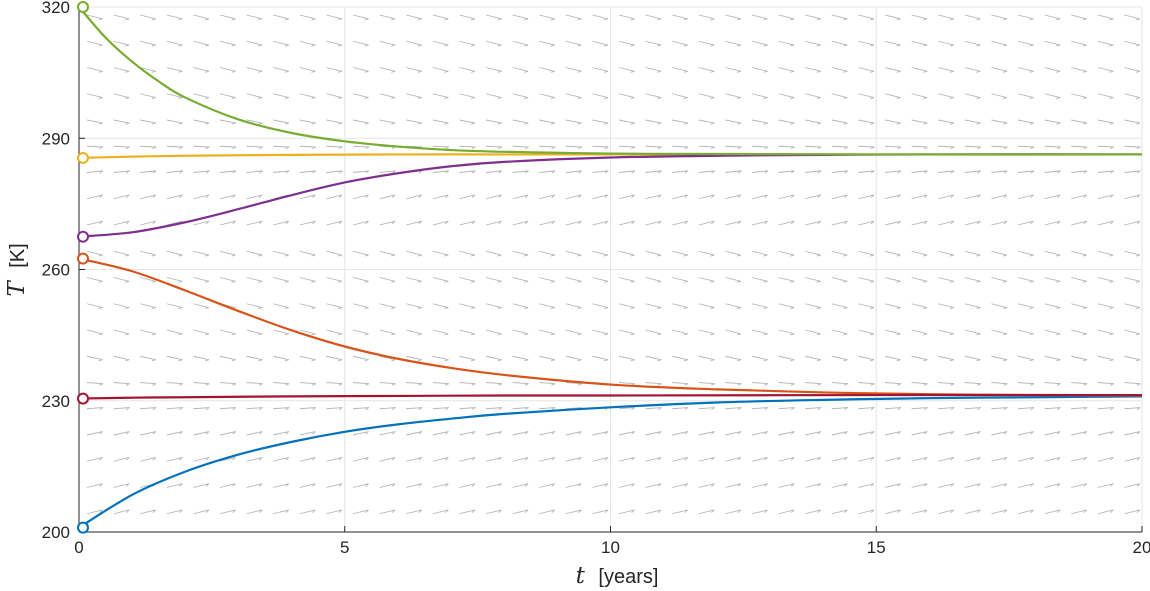  I want to click on x-tick-label: 5, so click(344, 547).